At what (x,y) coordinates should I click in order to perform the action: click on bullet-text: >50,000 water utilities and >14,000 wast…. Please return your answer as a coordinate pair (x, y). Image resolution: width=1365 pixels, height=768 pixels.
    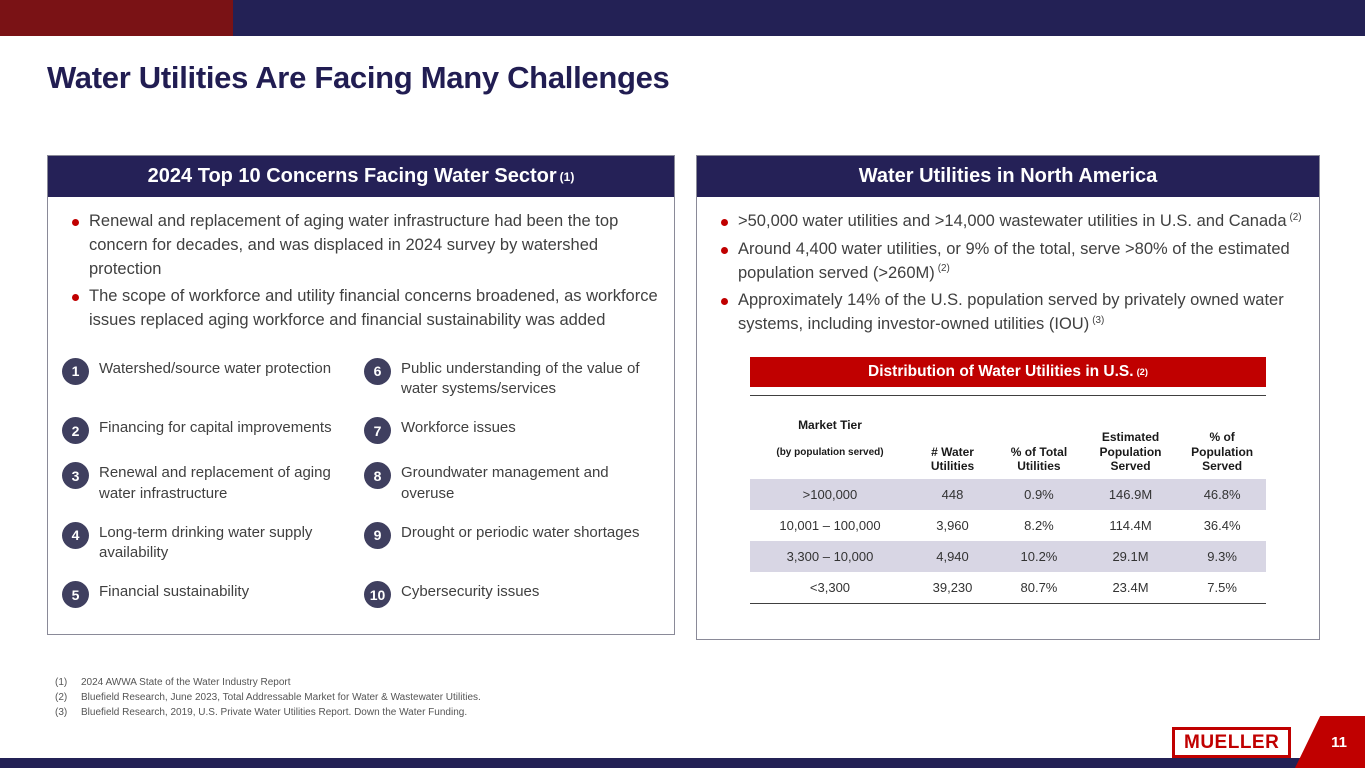
    Looking at the image, I should click on (1012, 221).